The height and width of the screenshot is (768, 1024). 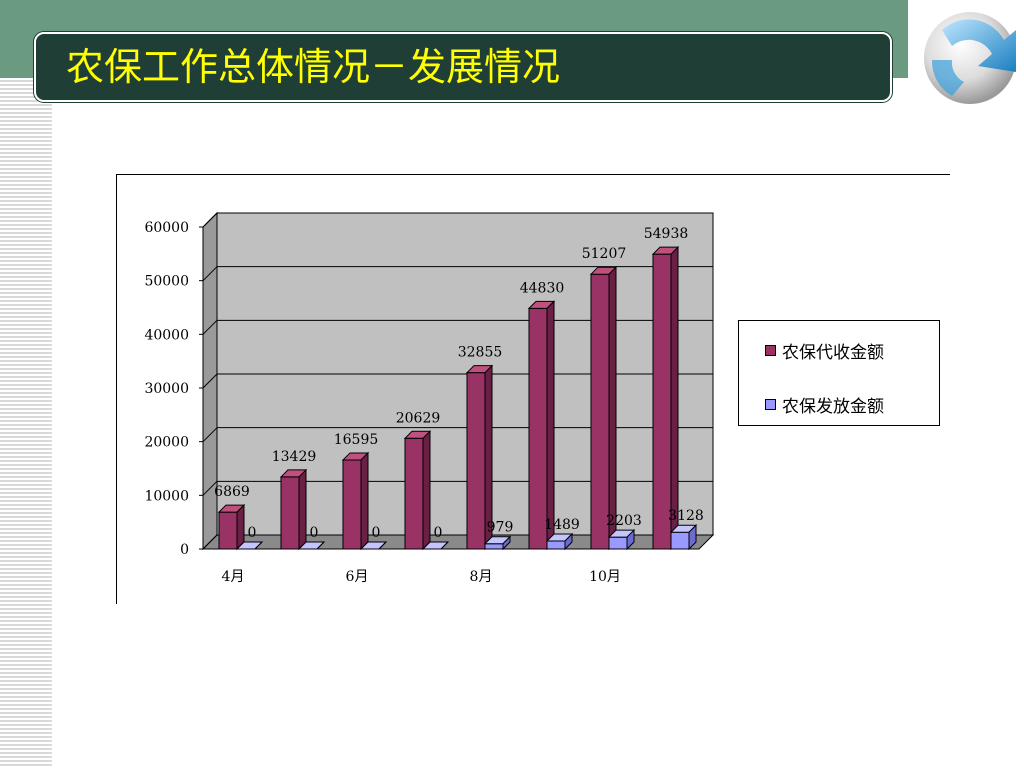 I want to click on data-label-series1: 13429, so click(x=294, y=457).